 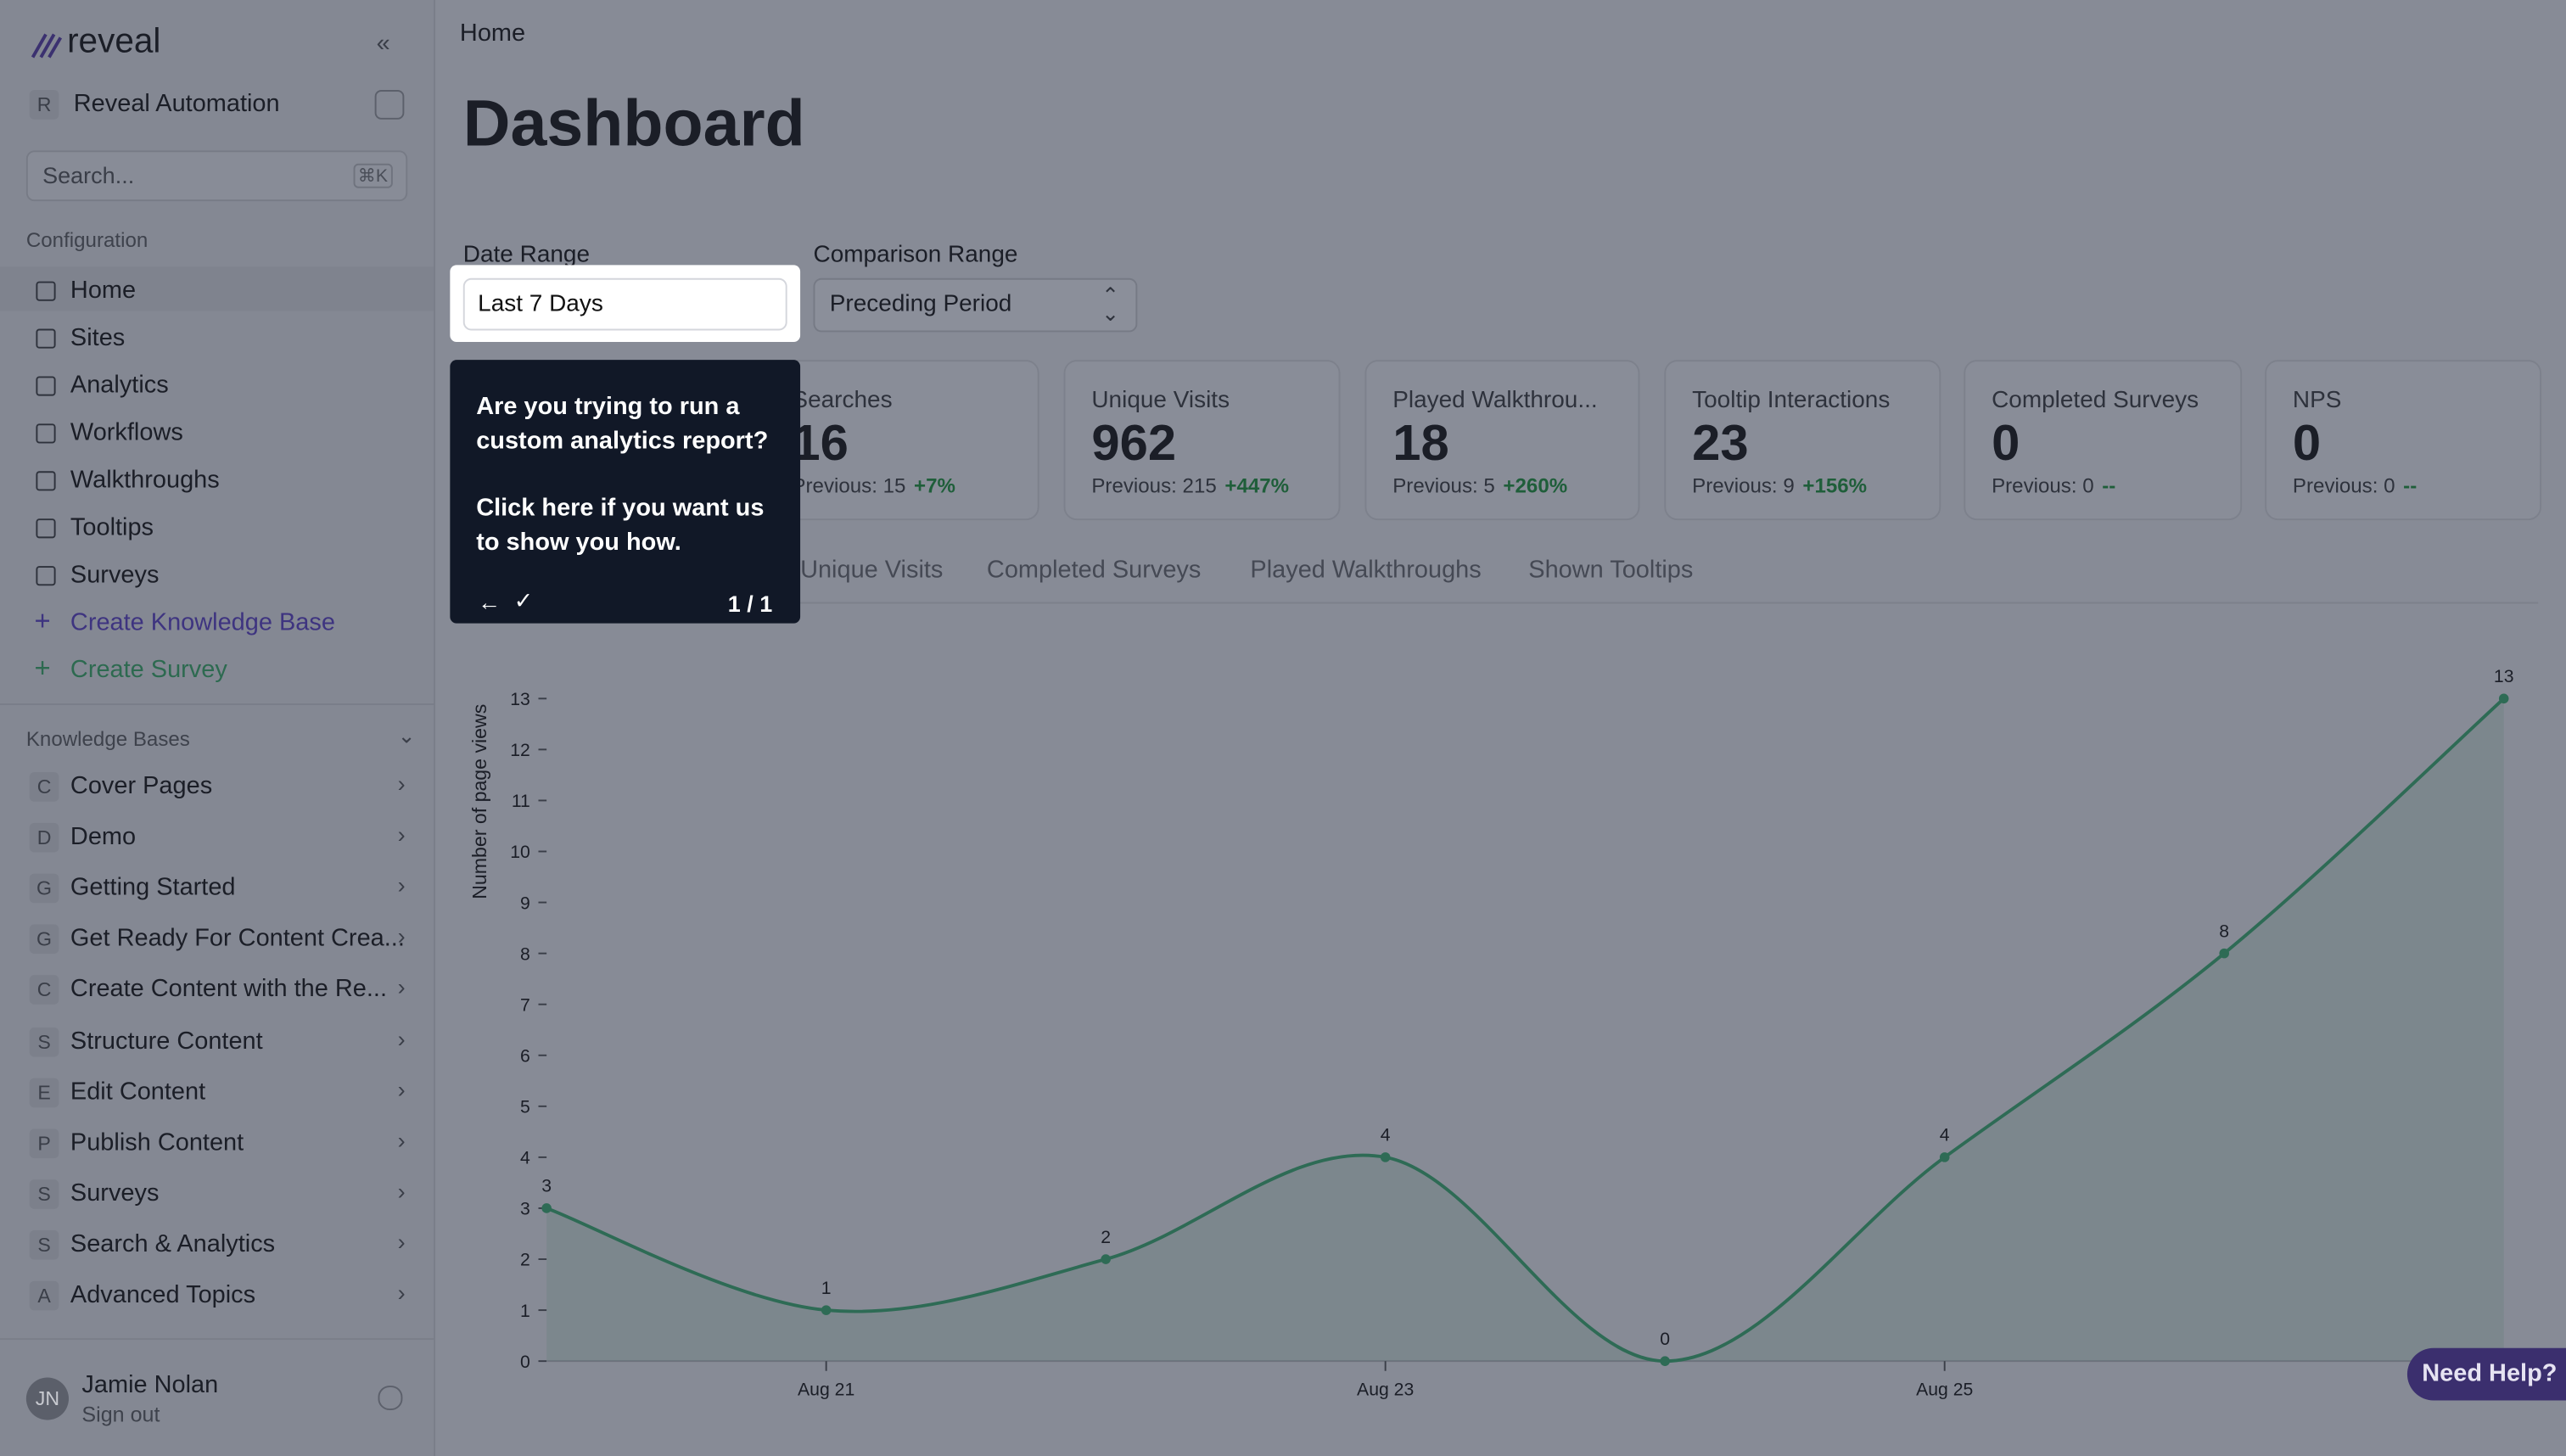 What do you see at coordinates (1385, 1390) in the screenshot?
I see `x-tick-label: Aug 23` at bounding box center [1385, 1390].